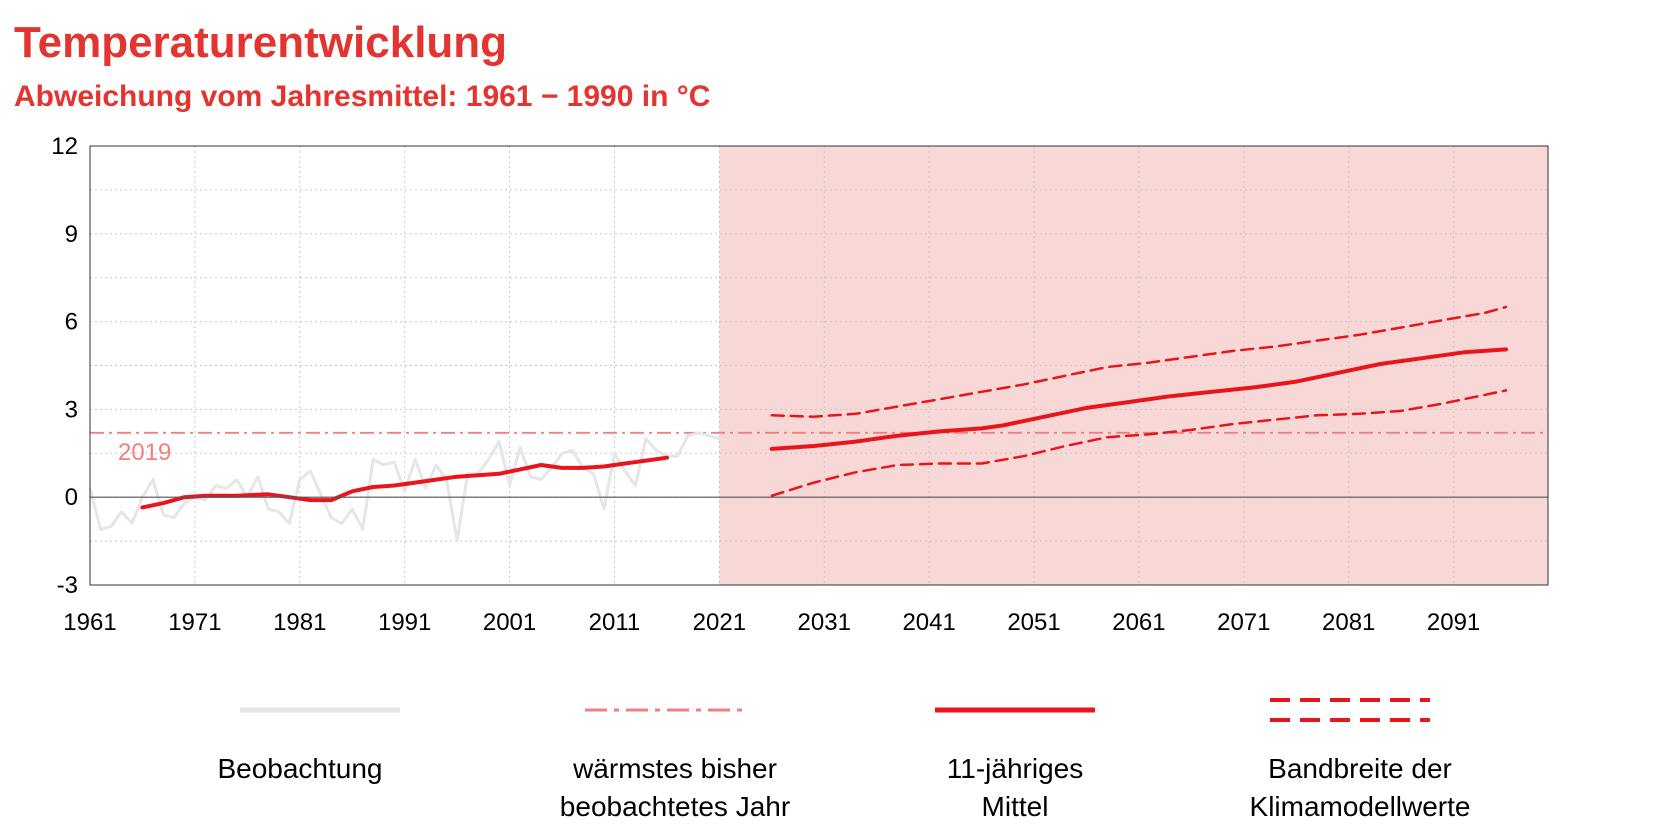  I want to click on x-tick-label: 1961, so click(89, 622).